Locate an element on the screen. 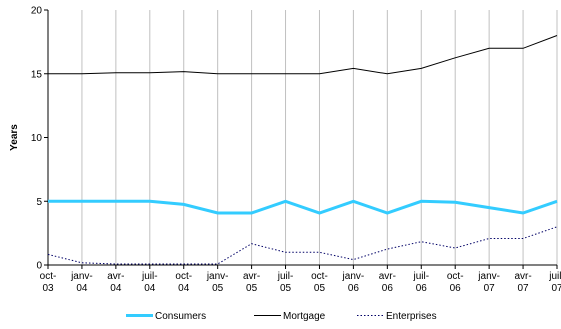  x-tick-label: janv-04 is located at coordinates (81, 282).